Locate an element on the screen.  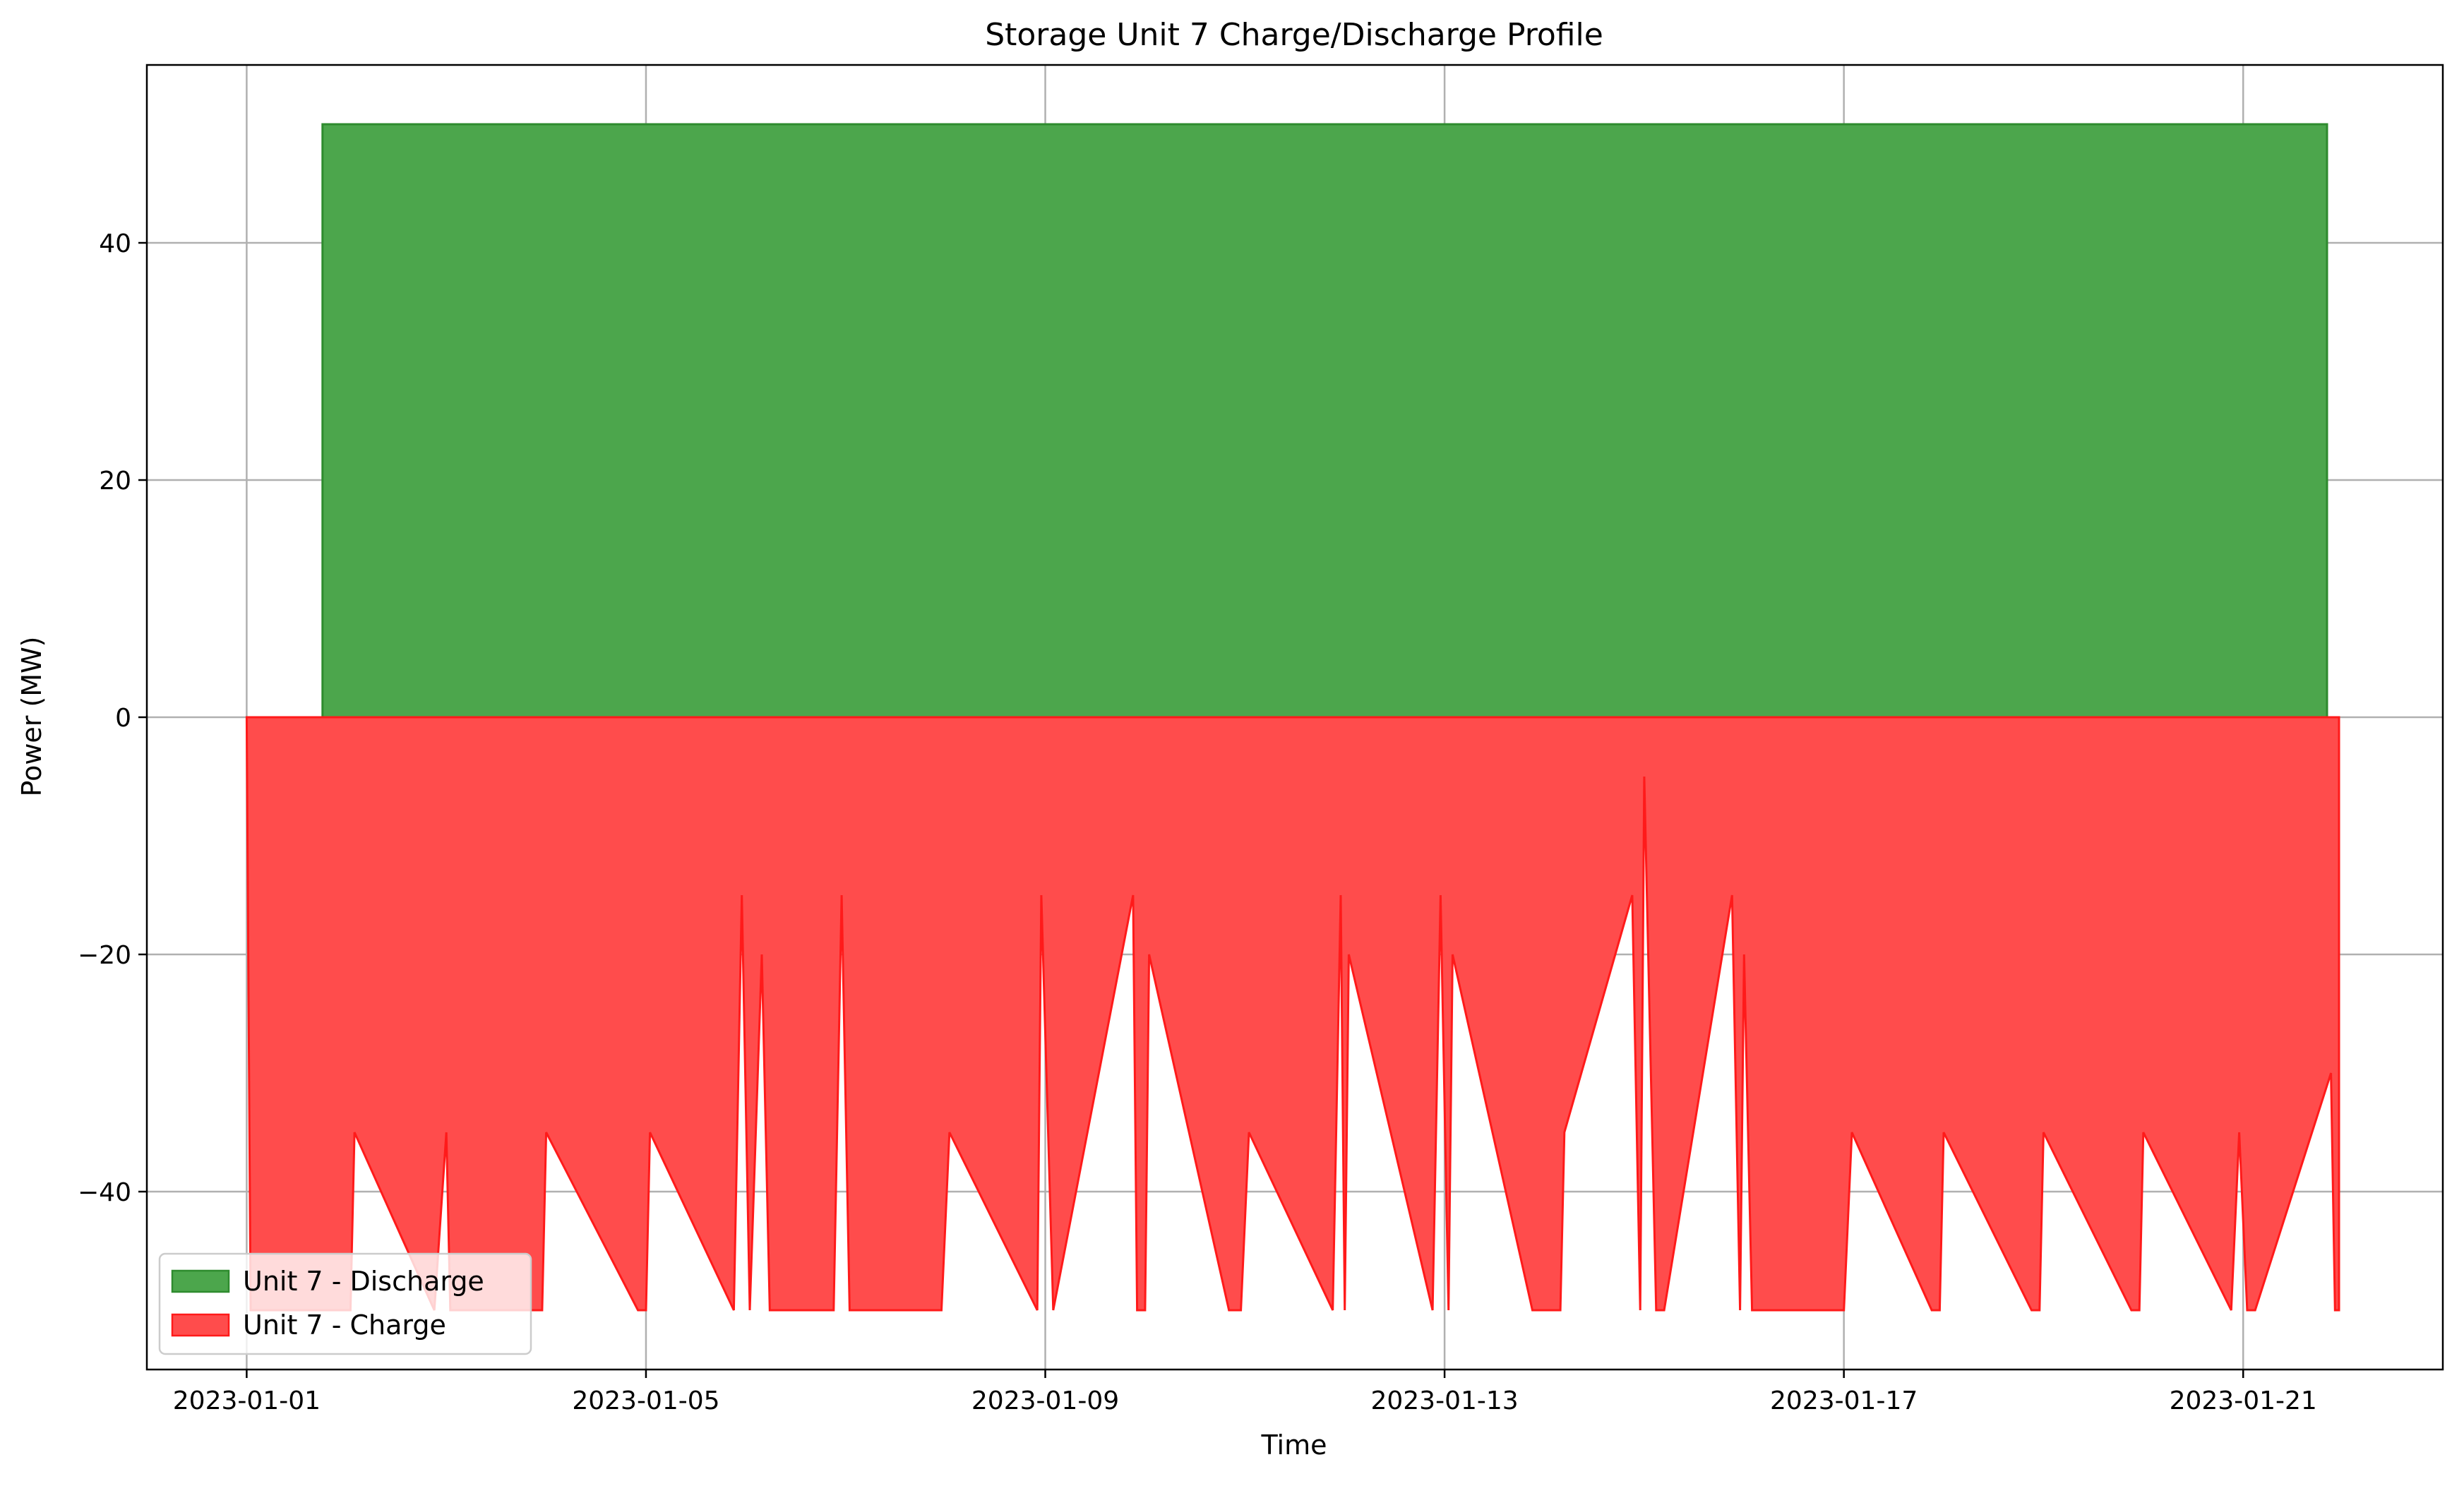
x-tick-label: 2023-01-17 is located at coordinates (1844, 1400).